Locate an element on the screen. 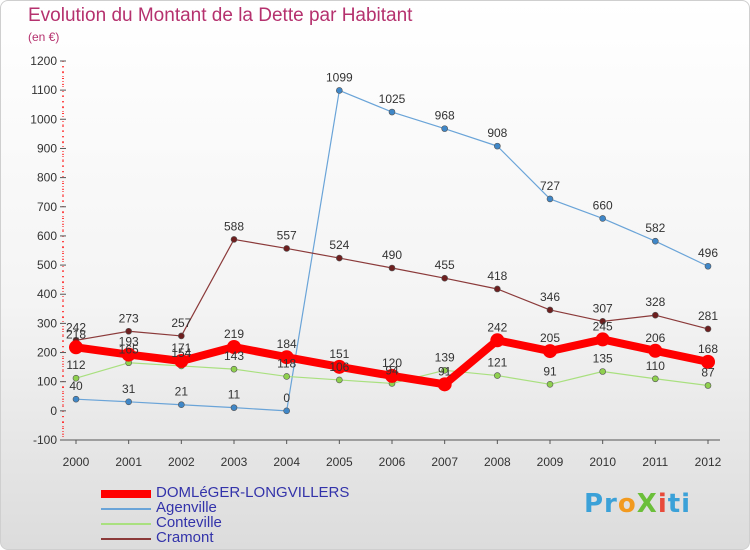  data-label: 168 is located at coordinates (708, 349).